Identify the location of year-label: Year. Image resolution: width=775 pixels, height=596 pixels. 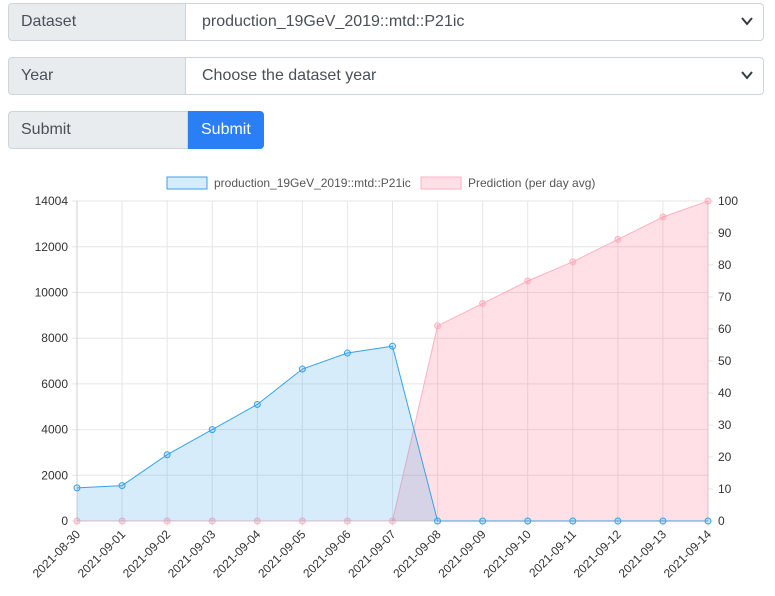
(97, 76).